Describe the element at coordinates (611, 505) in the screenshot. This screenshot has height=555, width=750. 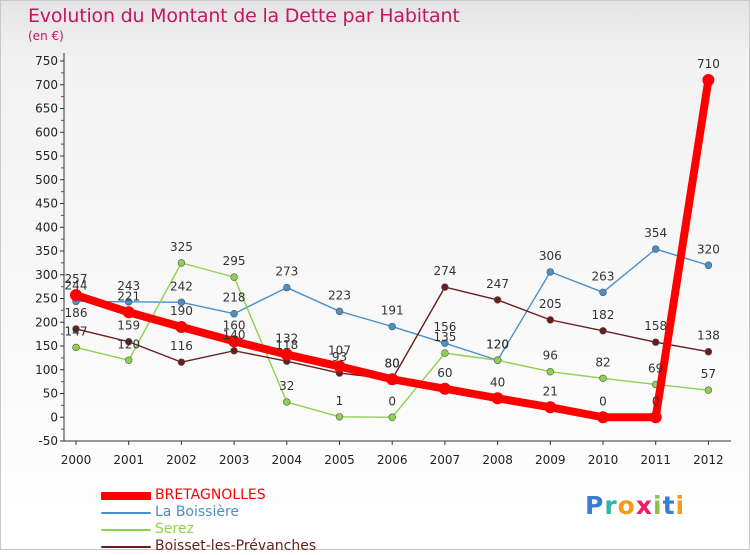
I see `logo-letter: r` at that location.